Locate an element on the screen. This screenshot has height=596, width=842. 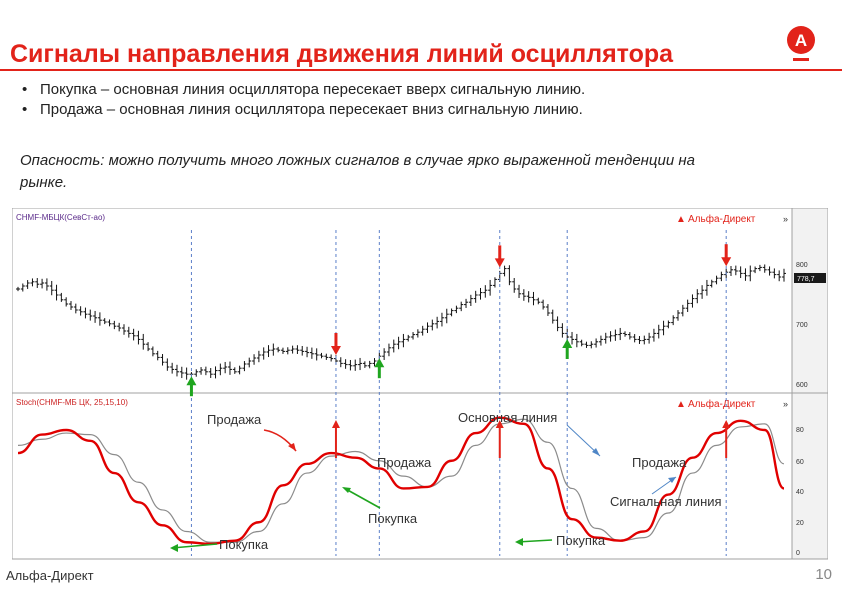
callout-signal-line-arrowhead-icon is located at coordinates (672, 480).